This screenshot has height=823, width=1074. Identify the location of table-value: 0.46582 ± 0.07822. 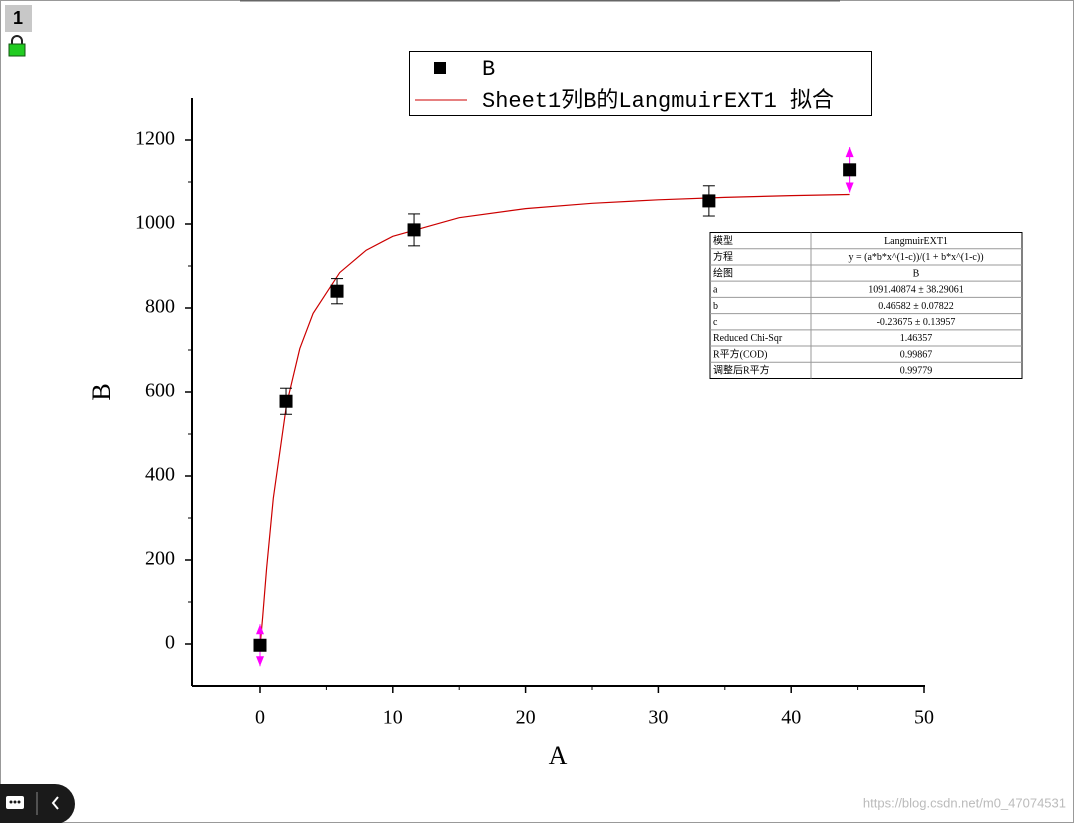
(916, 306).